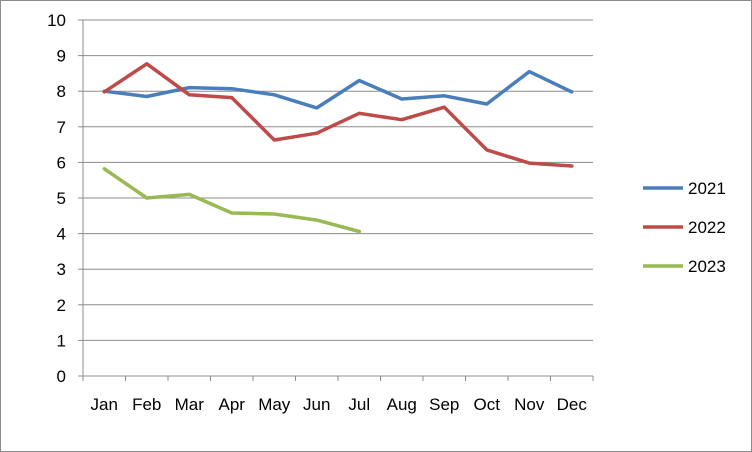  I want to click on data-point-2022-mar, so click(189, 94).